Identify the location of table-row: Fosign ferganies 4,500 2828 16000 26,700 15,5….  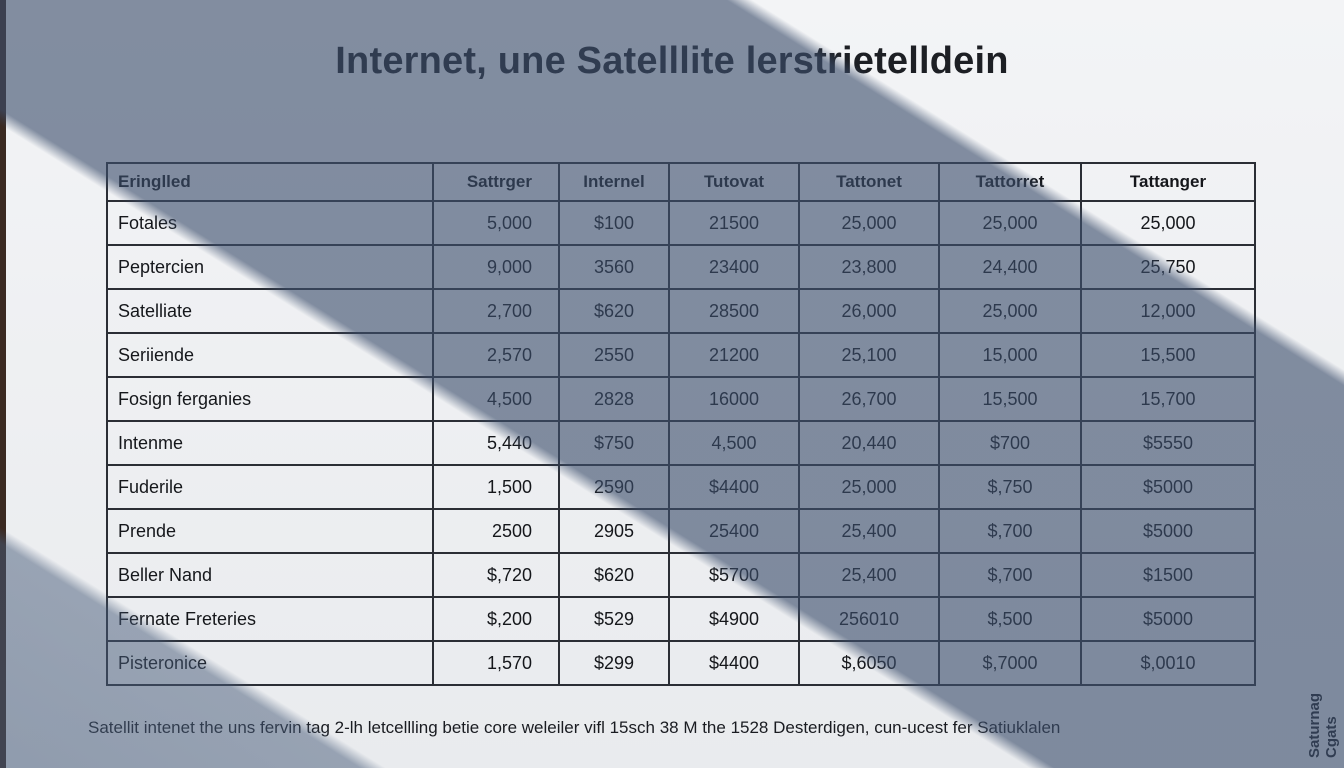
(681, 399).